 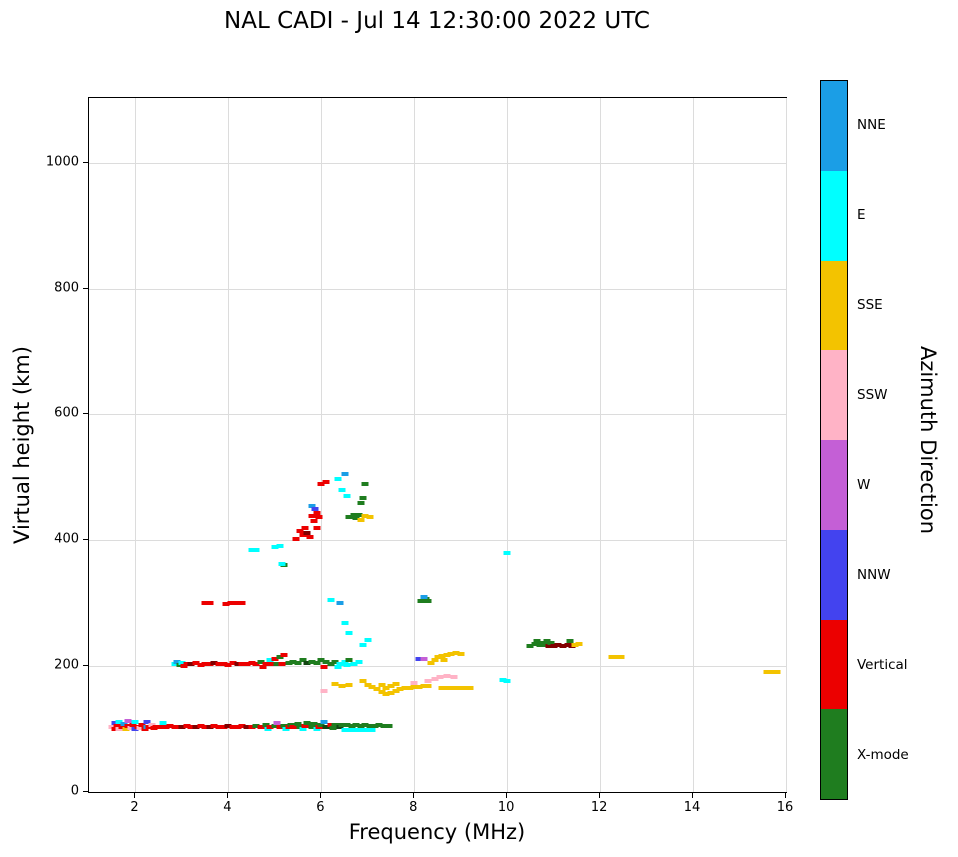 What do you see at coordinates (861, 215) in the screenshot?
I see `colorbar-label-e: E` at bounding box center [861, 215].